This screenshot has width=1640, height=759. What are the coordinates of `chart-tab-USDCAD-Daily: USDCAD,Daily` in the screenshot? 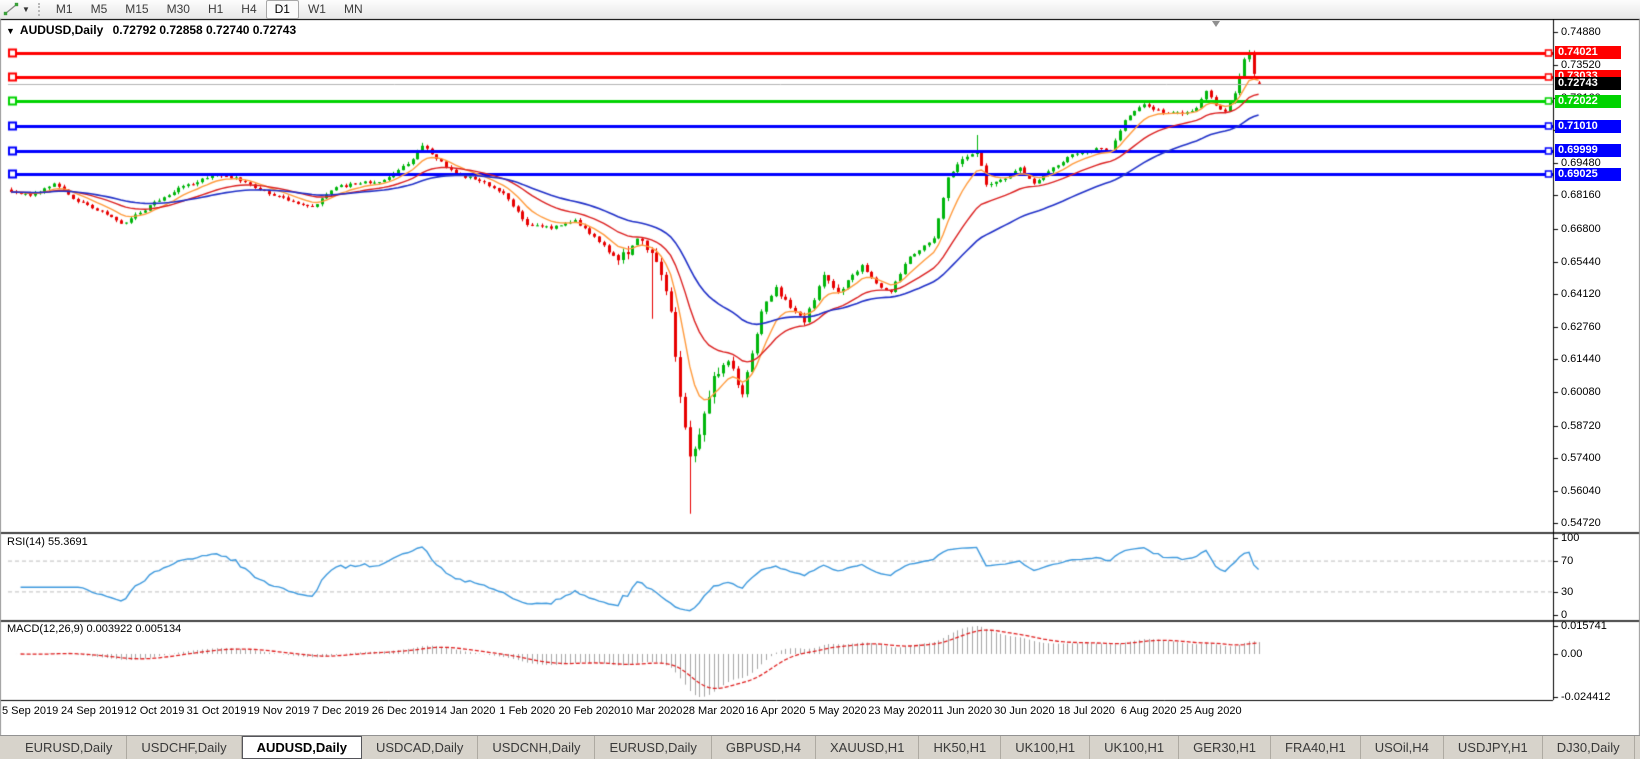 It's located at (420, 747).